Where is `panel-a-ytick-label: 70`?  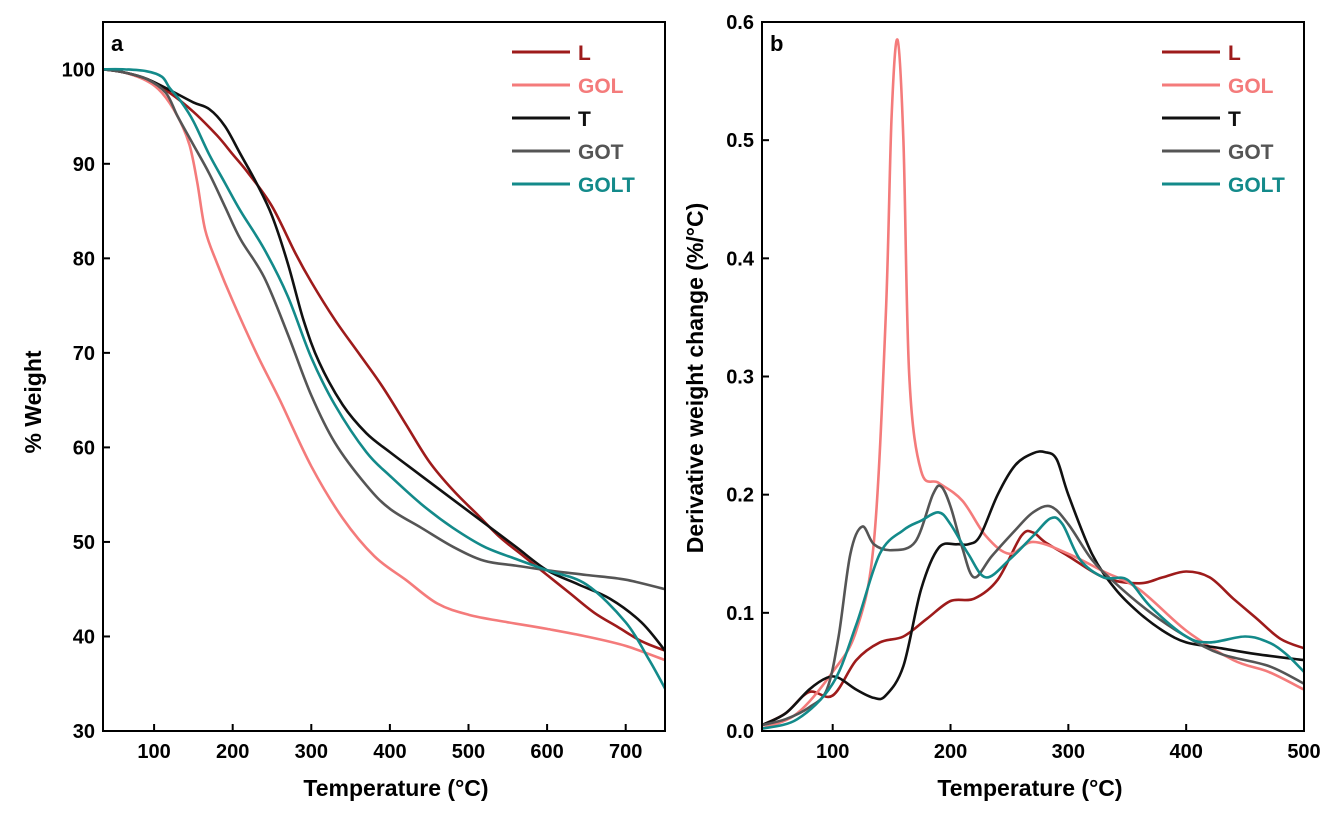 panel-a-ytick-label: 70 is located at coordinates (84, 354).